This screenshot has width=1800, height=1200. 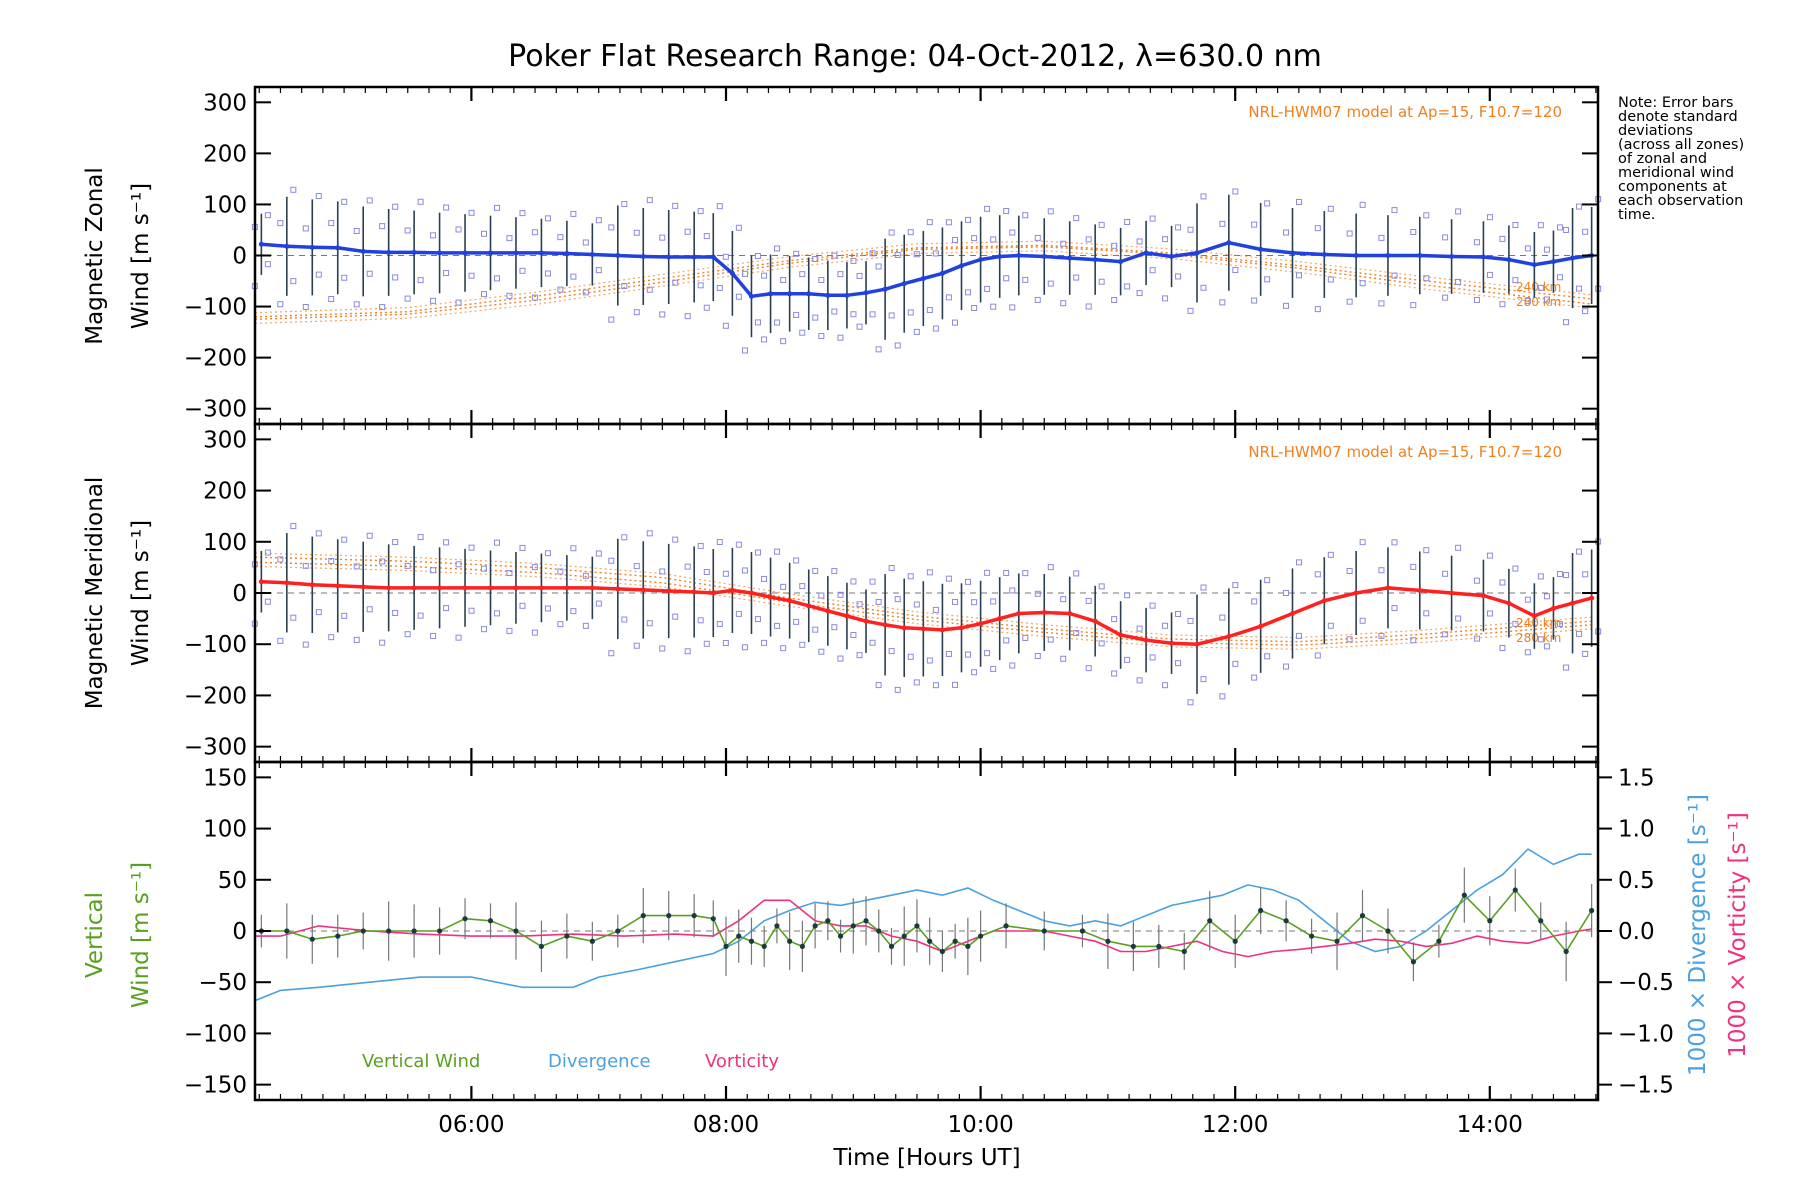 What do you see at coordinates (1678, 117) in the screenshot?
I see `note-line-2: denote standard` at bounding box center [1678, 117].